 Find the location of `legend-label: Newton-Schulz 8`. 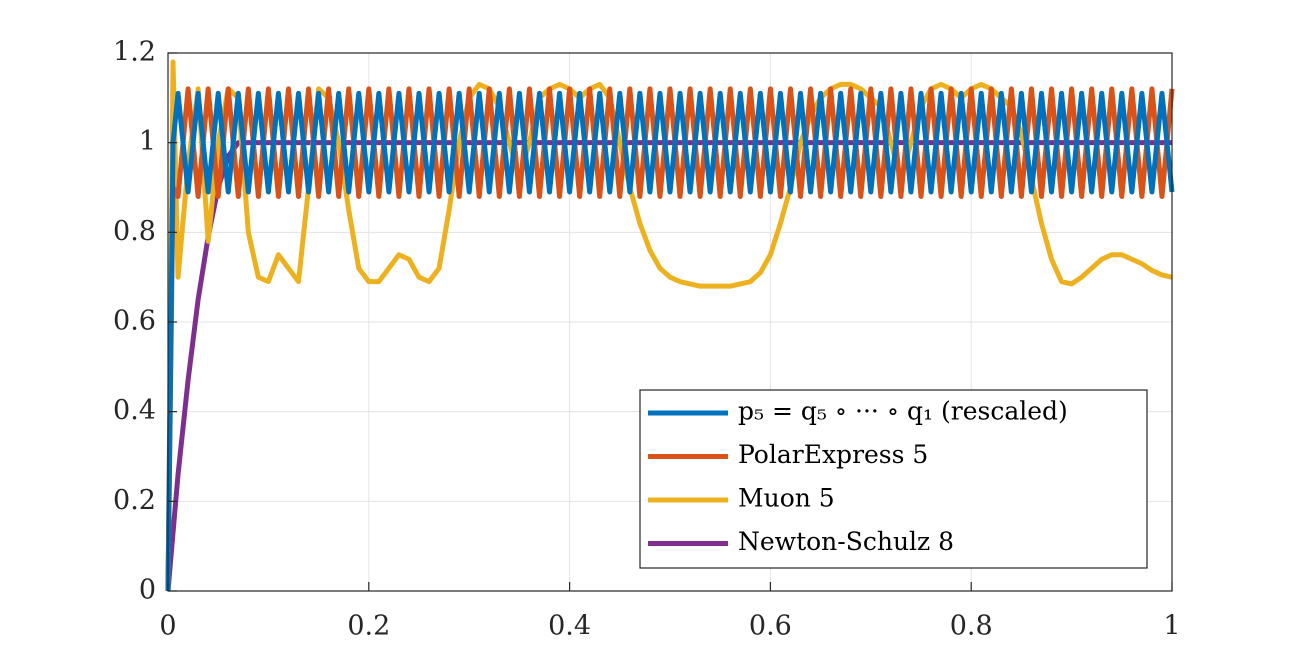

legend-label: Newton-Schulz 8 is located at coordinates (846, 541).